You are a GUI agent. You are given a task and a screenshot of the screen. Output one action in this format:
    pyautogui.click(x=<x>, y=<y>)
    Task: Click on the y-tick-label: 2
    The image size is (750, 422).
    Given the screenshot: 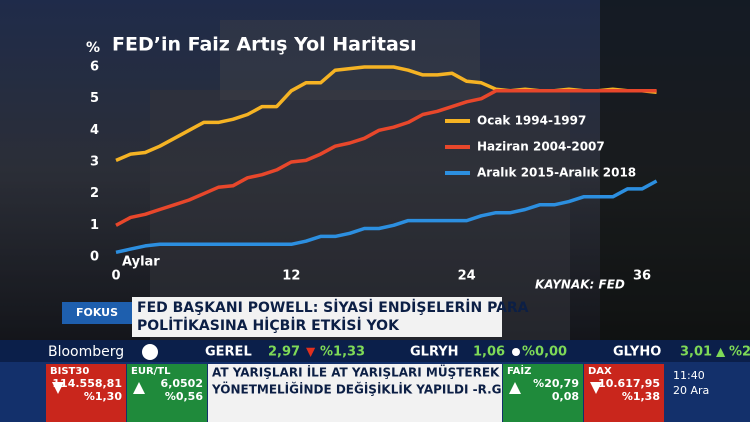 What is the action you would take?
    pyautogui.click(x=94, y=193)
    